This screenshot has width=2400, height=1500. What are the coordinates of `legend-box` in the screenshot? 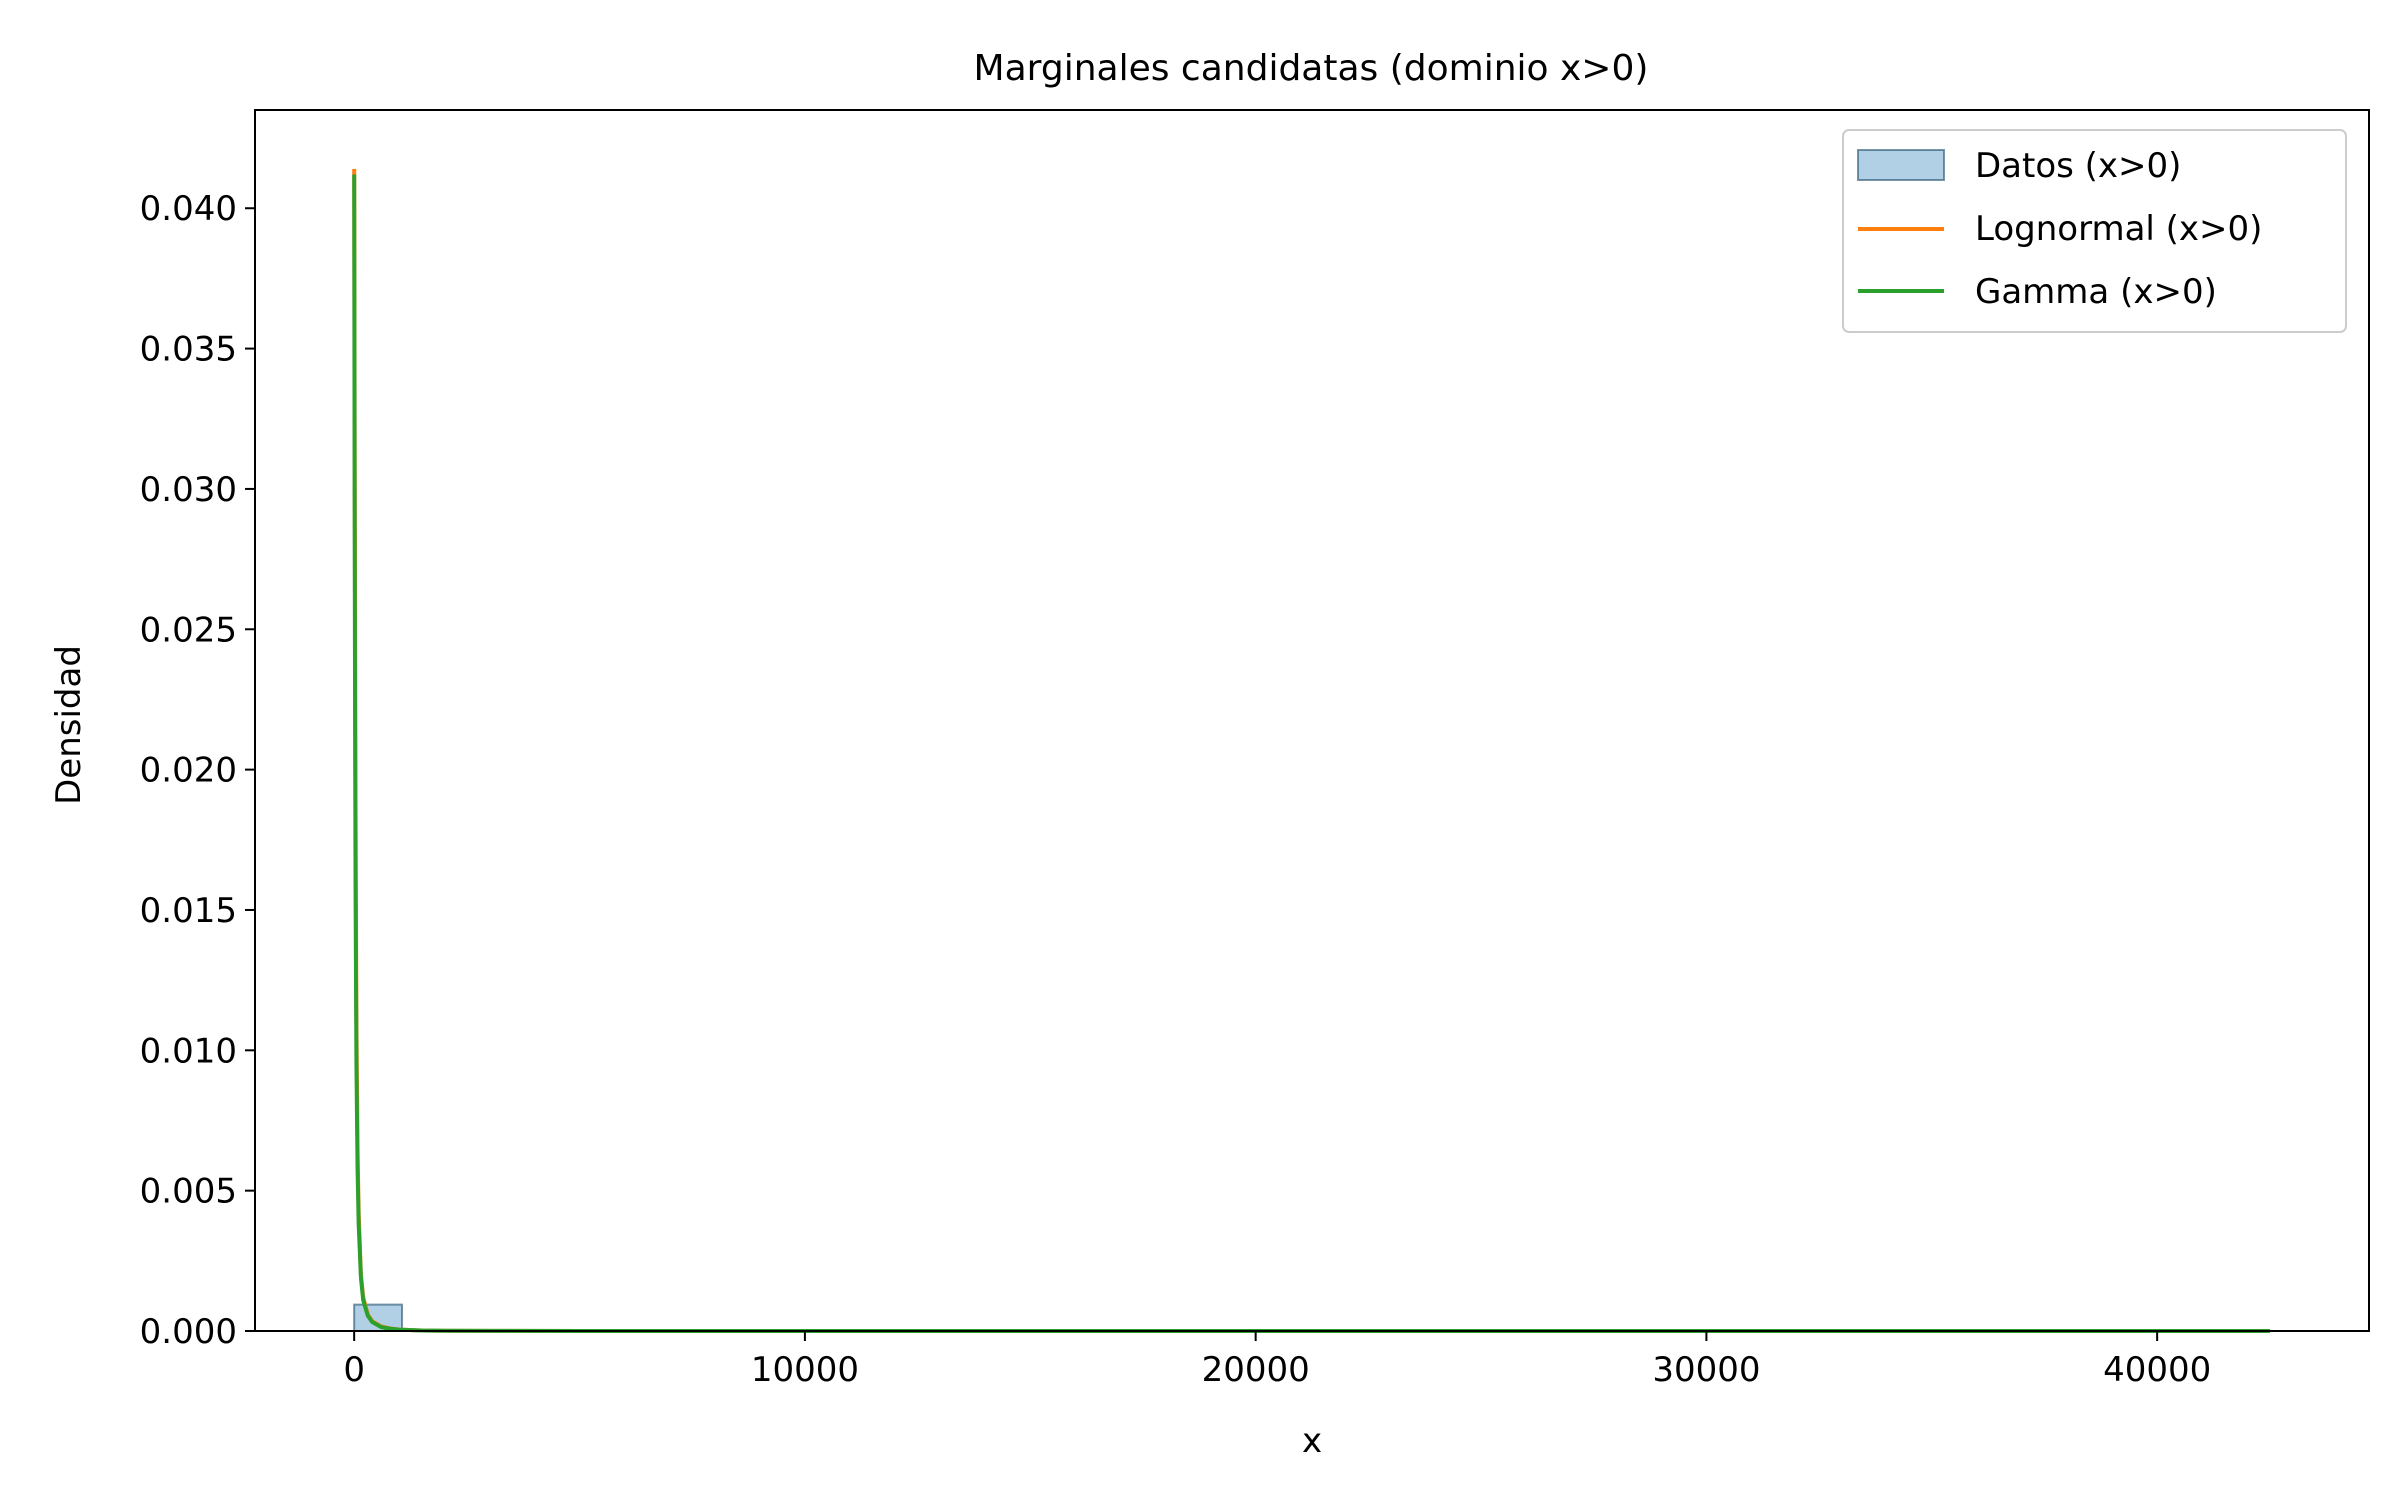 It's located at (2094, 231).